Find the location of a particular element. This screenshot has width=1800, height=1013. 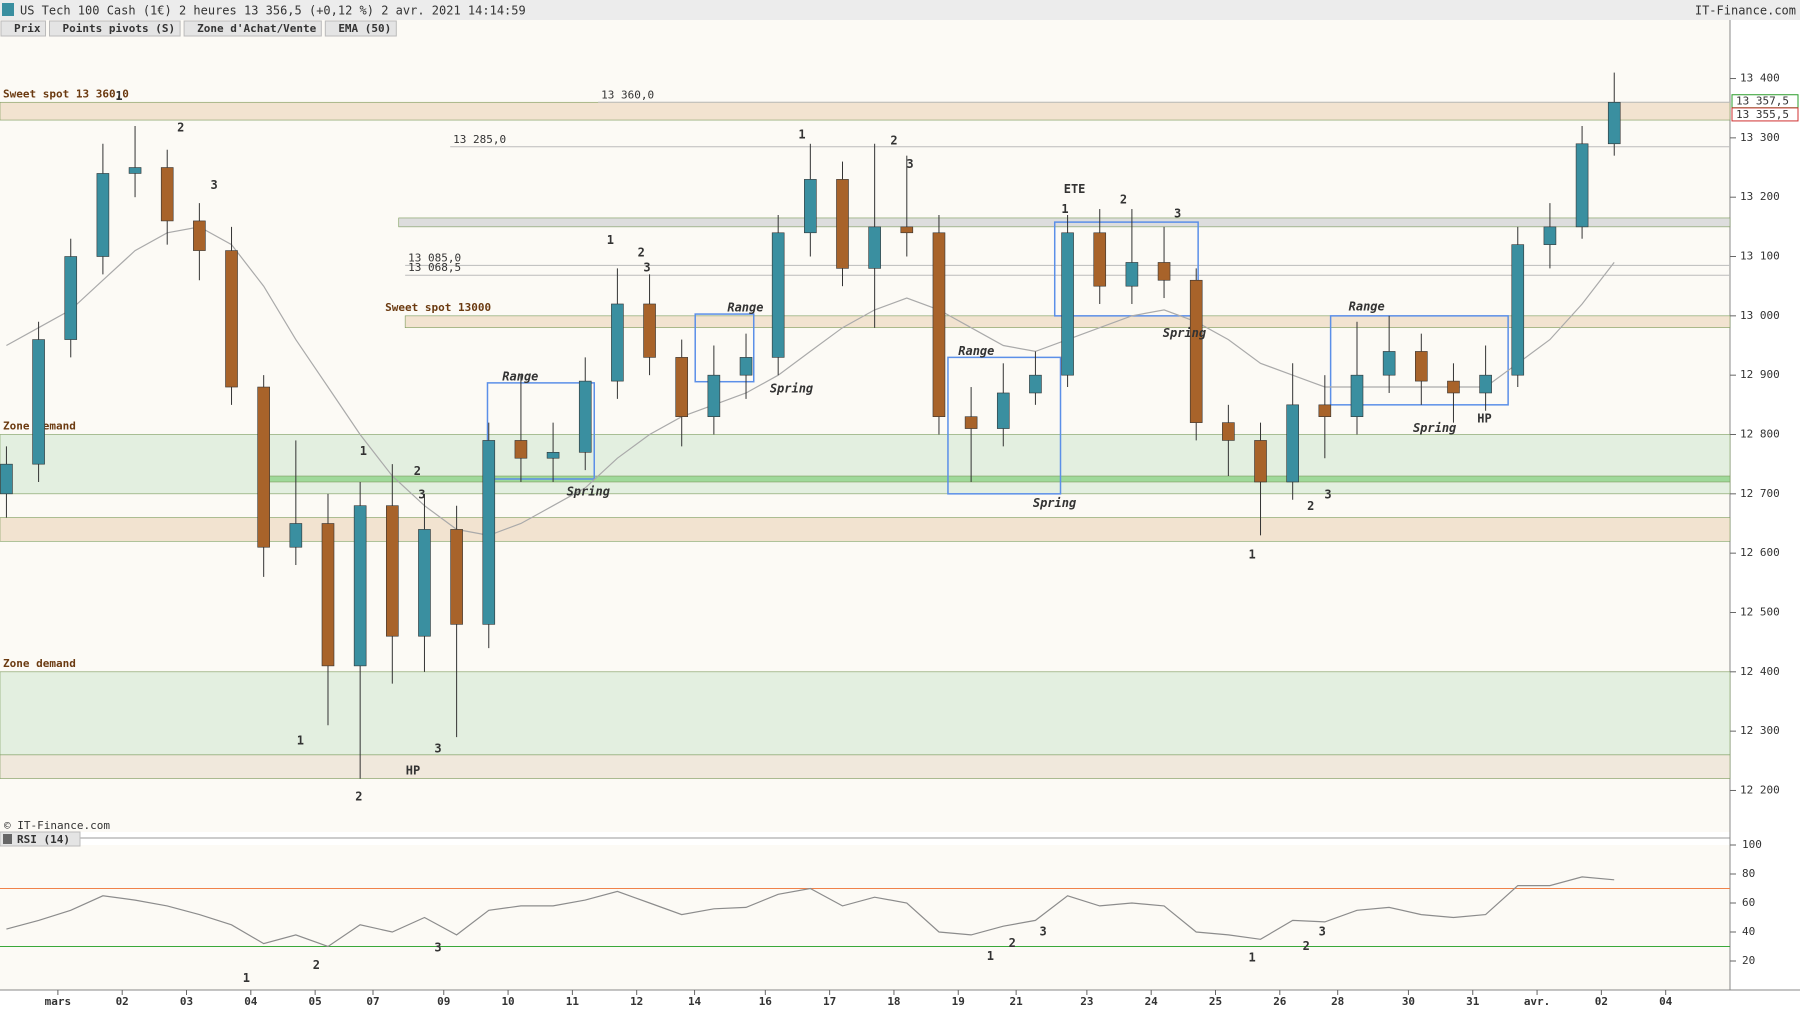

x-tick-label: 26 is located at coordinates (1280, 1001).